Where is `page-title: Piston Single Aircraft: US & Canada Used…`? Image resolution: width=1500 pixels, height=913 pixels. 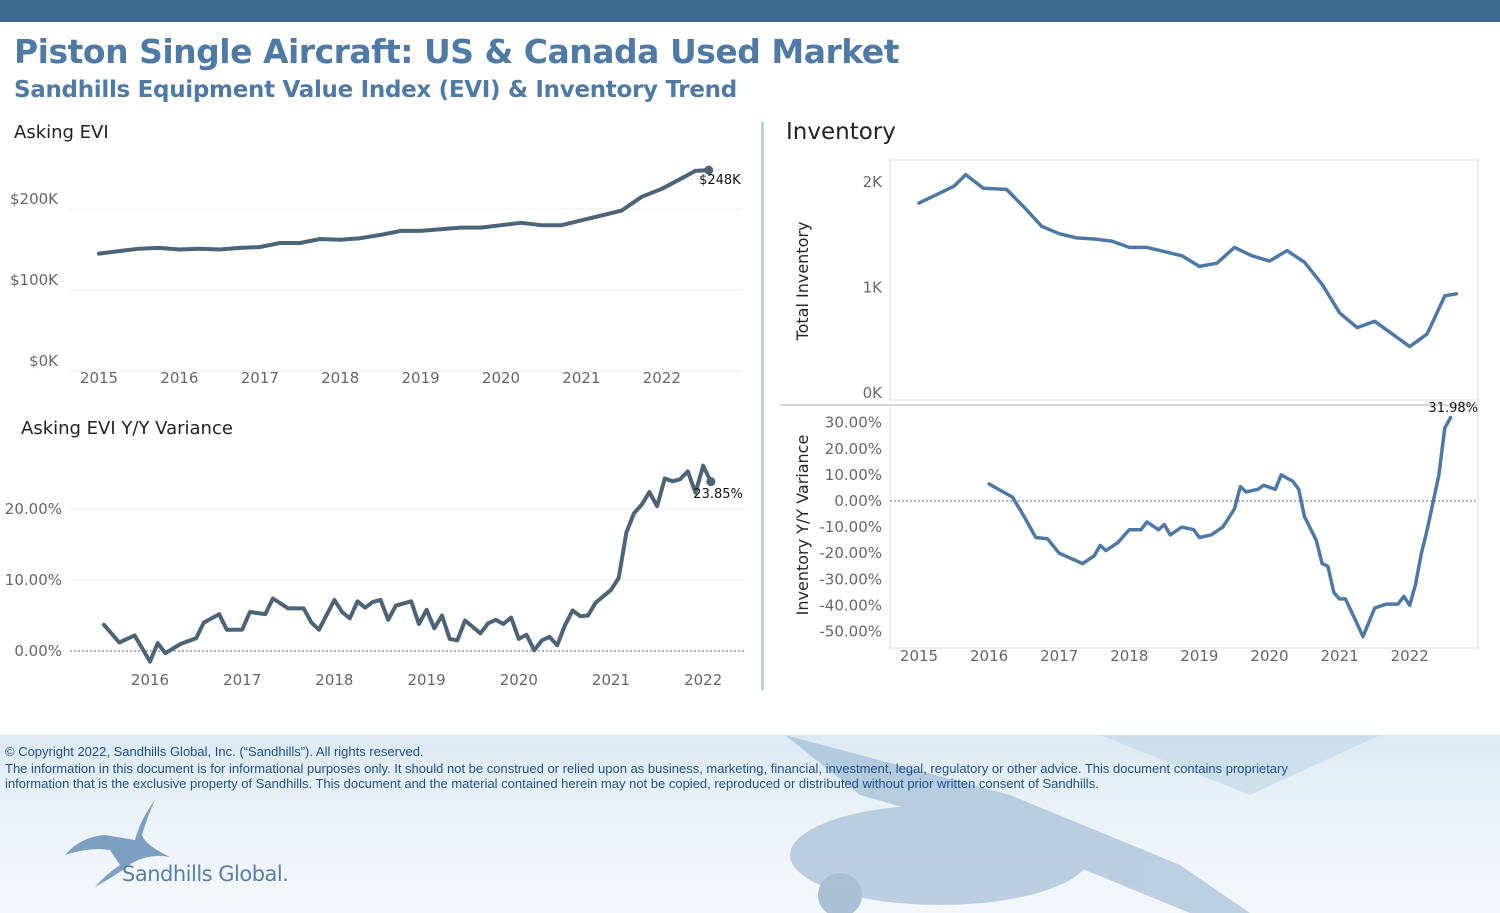
page-title: Piston Single Aircraft: US & Canada Used… is located at coordinates (456, 51).